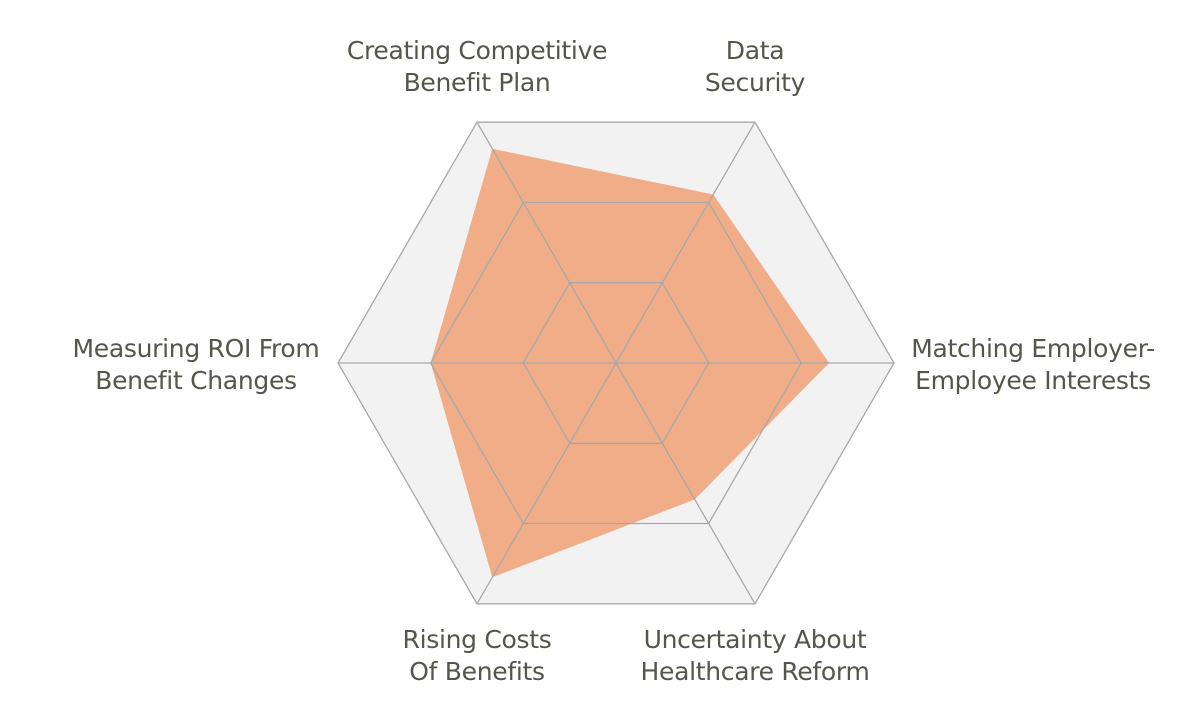 This screenshot has height=718, width=1200. I want to click on axis-label-line: Creating Competitive, so click(477, 50).